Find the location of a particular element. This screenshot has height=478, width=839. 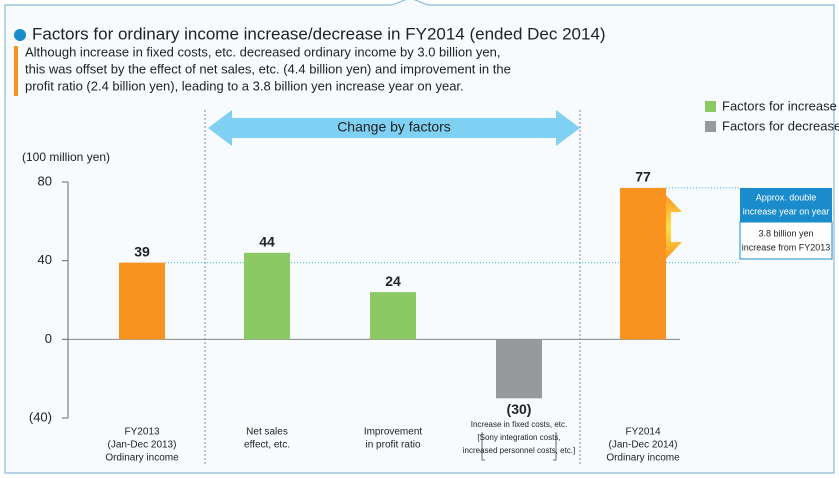

y-axis-label: (100 million yen) is located at coordinates (66, 157).